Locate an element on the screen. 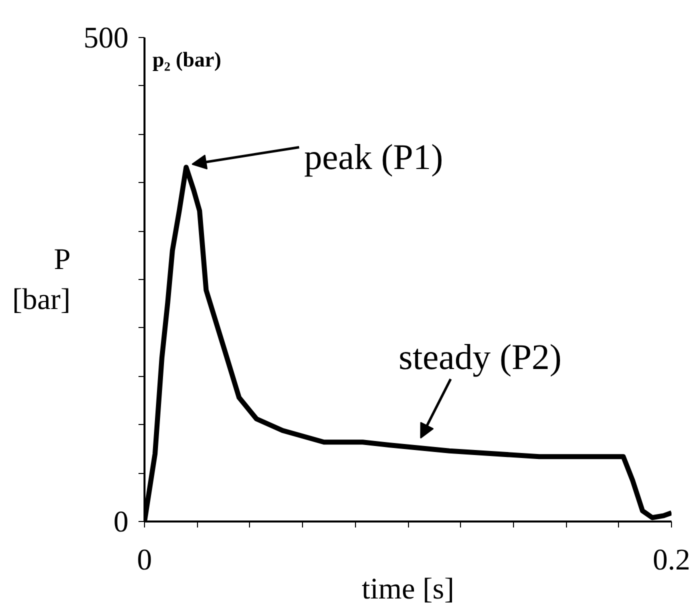 This screenshot has height=610, width=699. y-tick-label: 500 is located at coordinates (106, 38).